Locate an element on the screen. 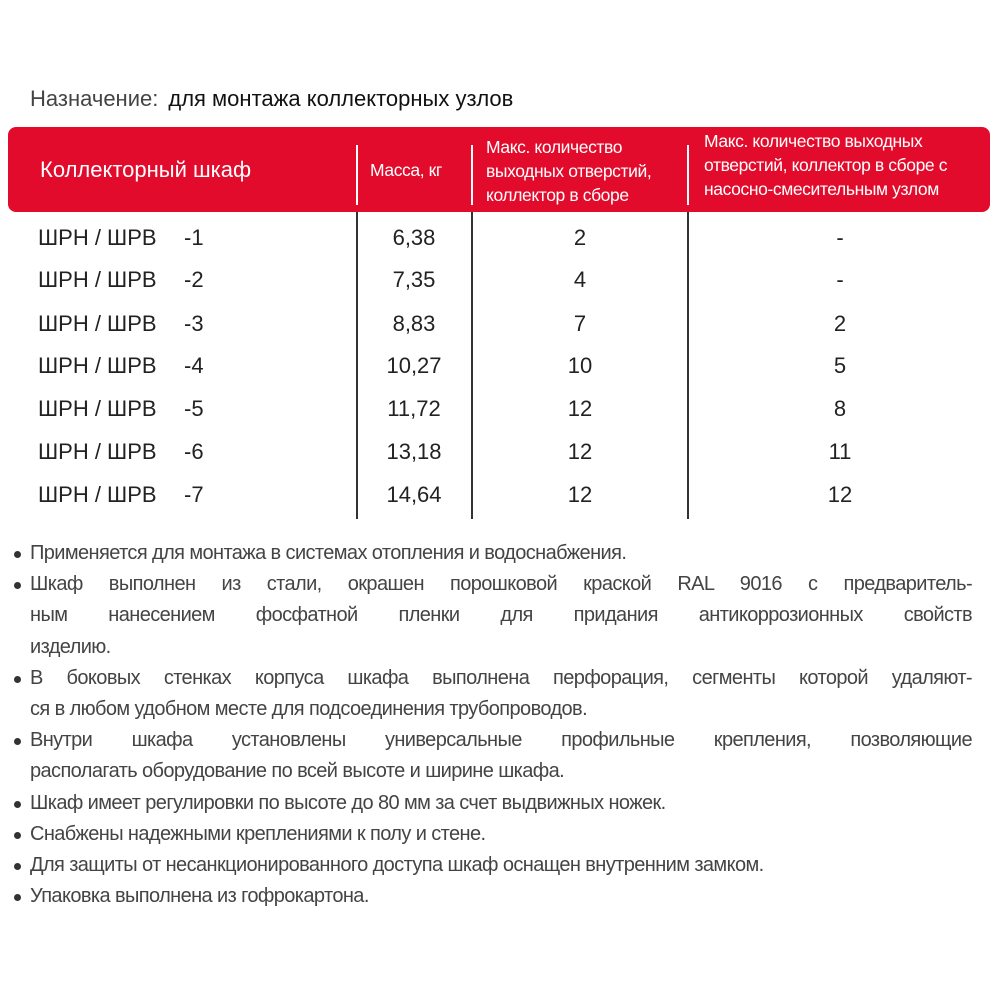  row-mass: 8,83 is located at coordinates (414, 323).